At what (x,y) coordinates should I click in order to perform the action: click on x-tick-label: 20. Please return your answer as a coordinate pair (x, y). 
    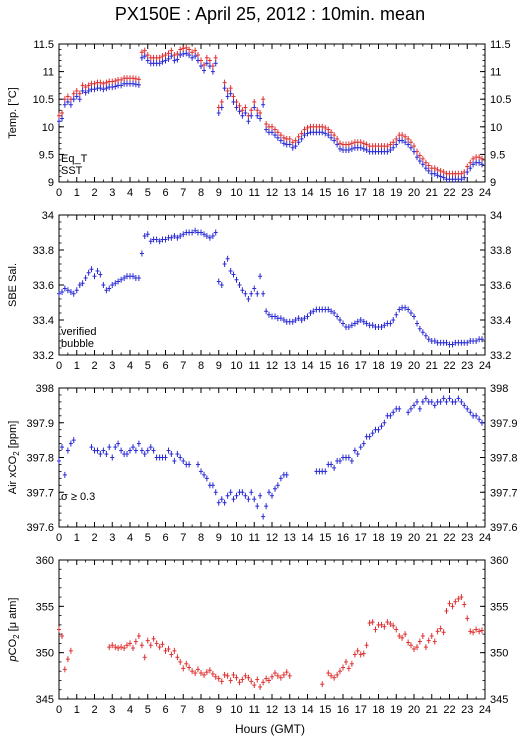
    Looking at the image, I should click on (414, 366).